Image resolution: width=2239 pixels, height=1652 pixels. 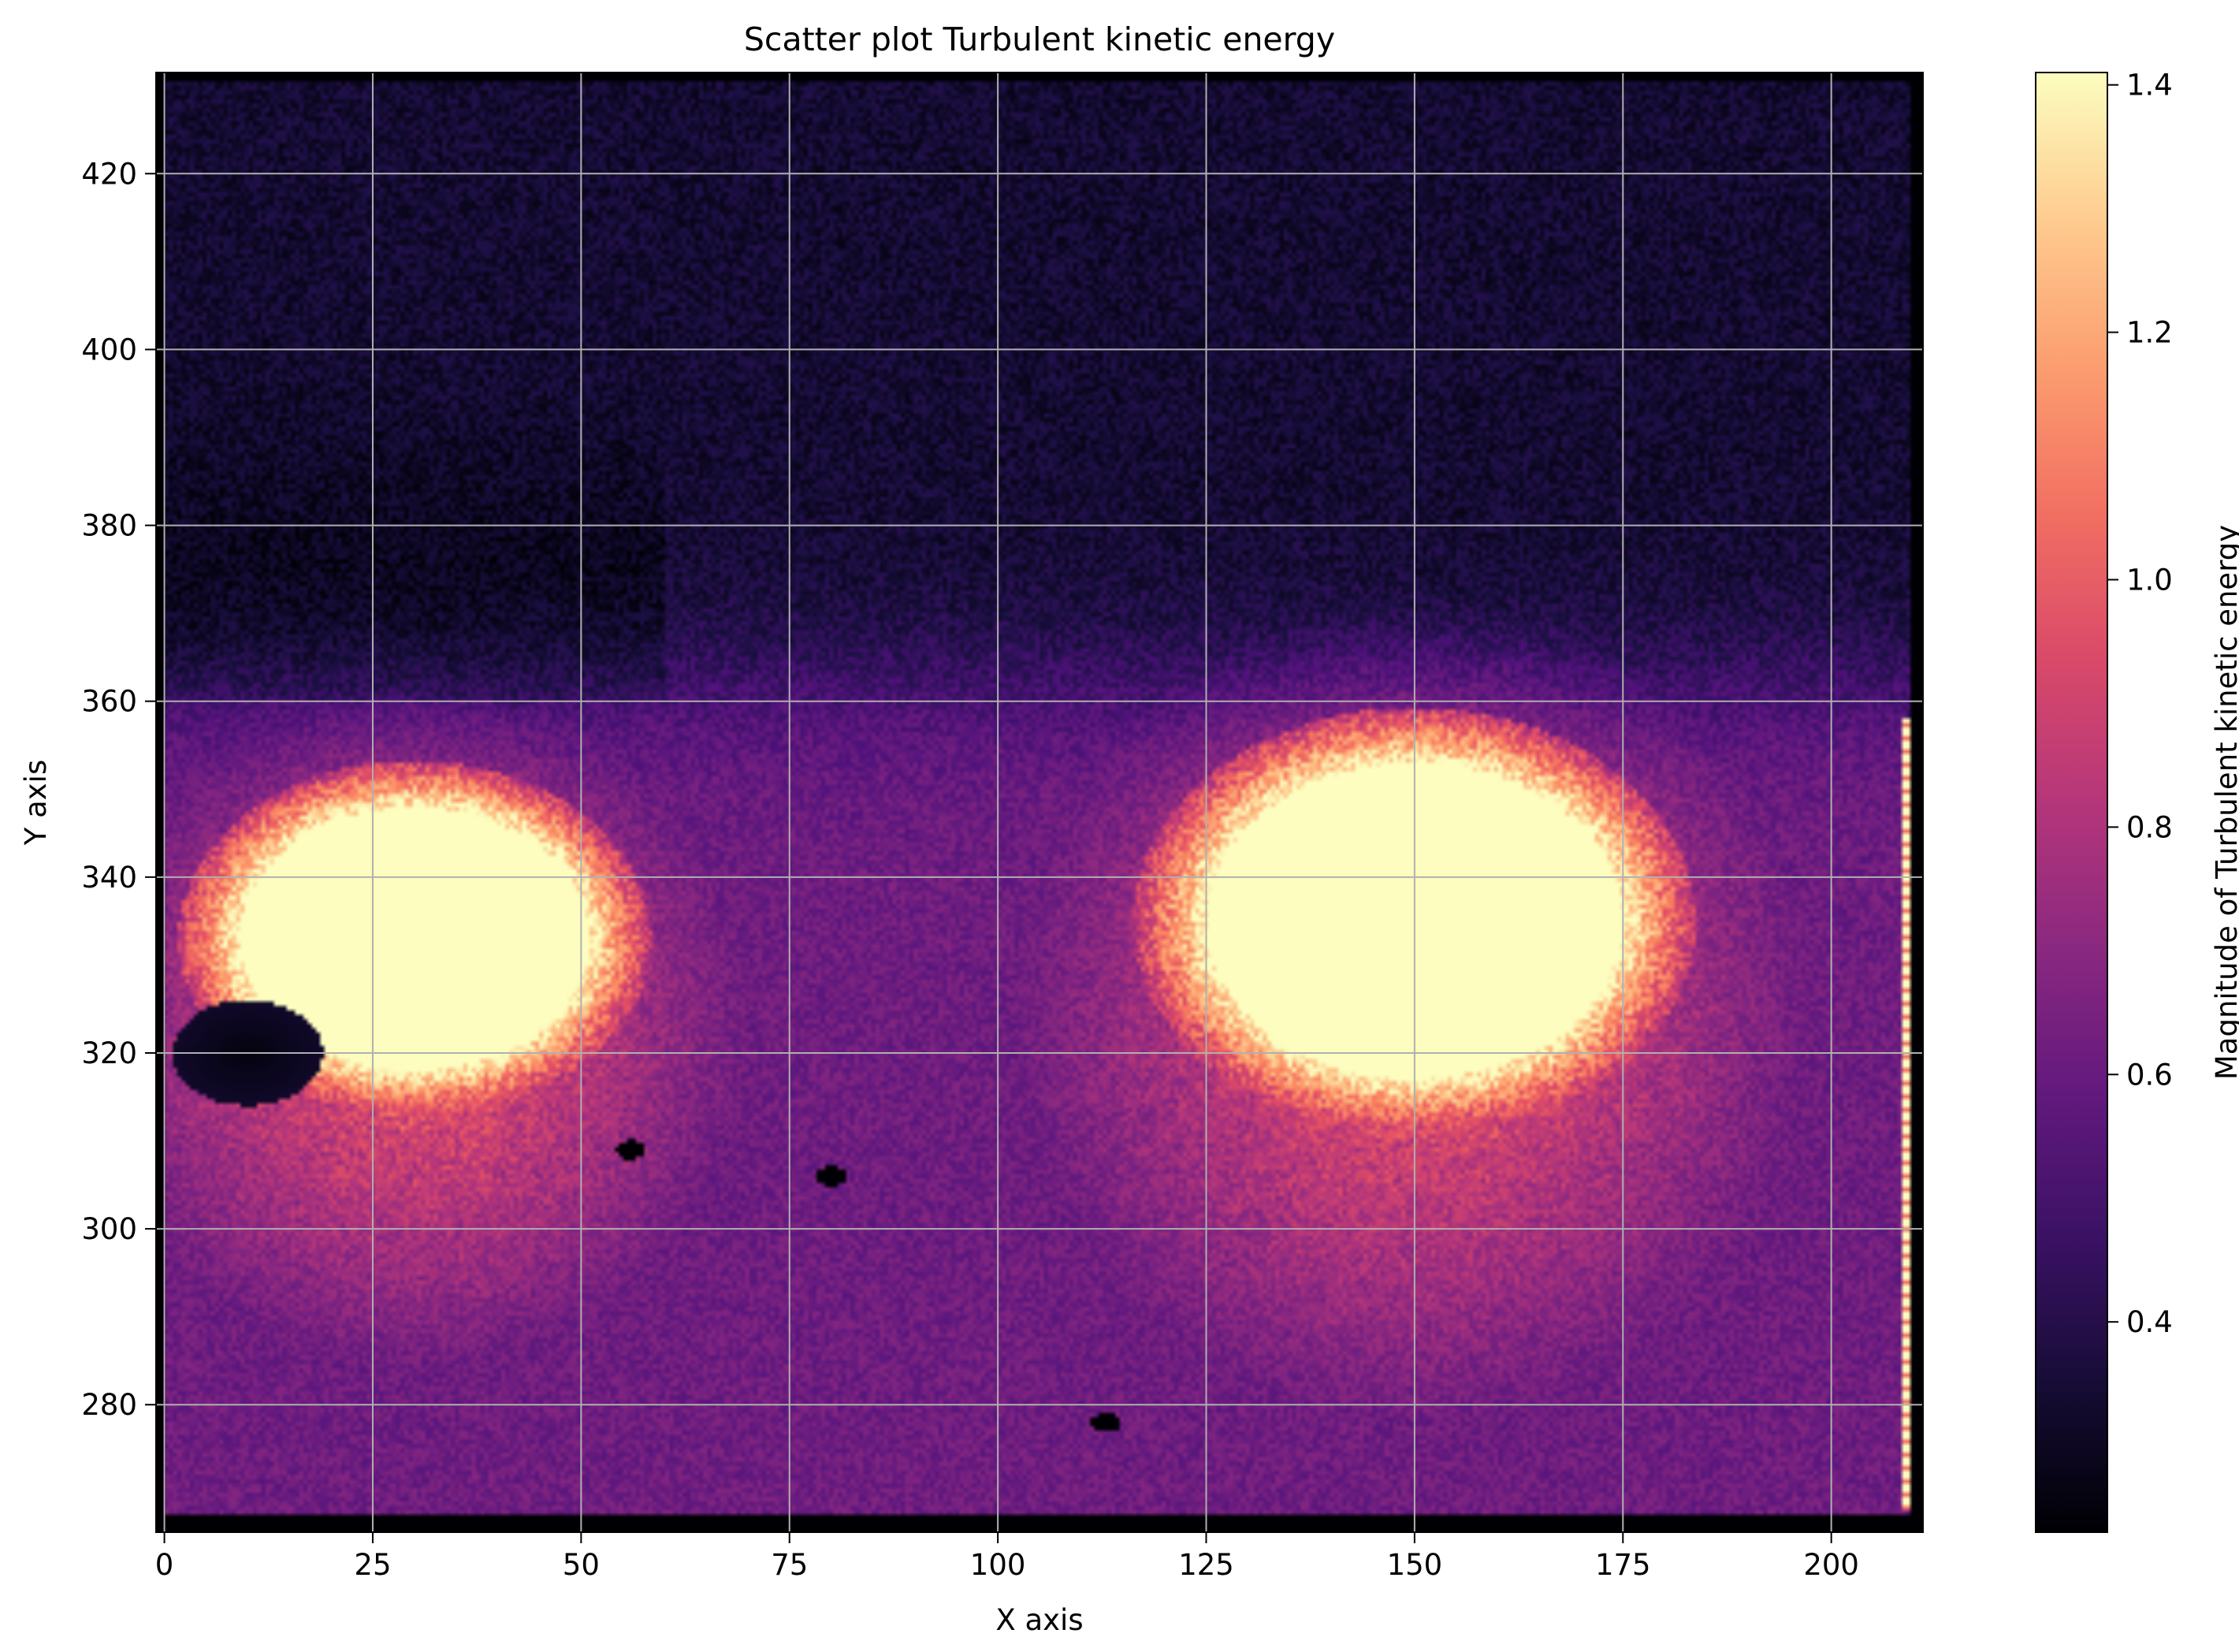 What do you see at coordinates (164, 1565) in the screenshot?
I see `x-tick-label: 0` at bounding box center [164, 1565].